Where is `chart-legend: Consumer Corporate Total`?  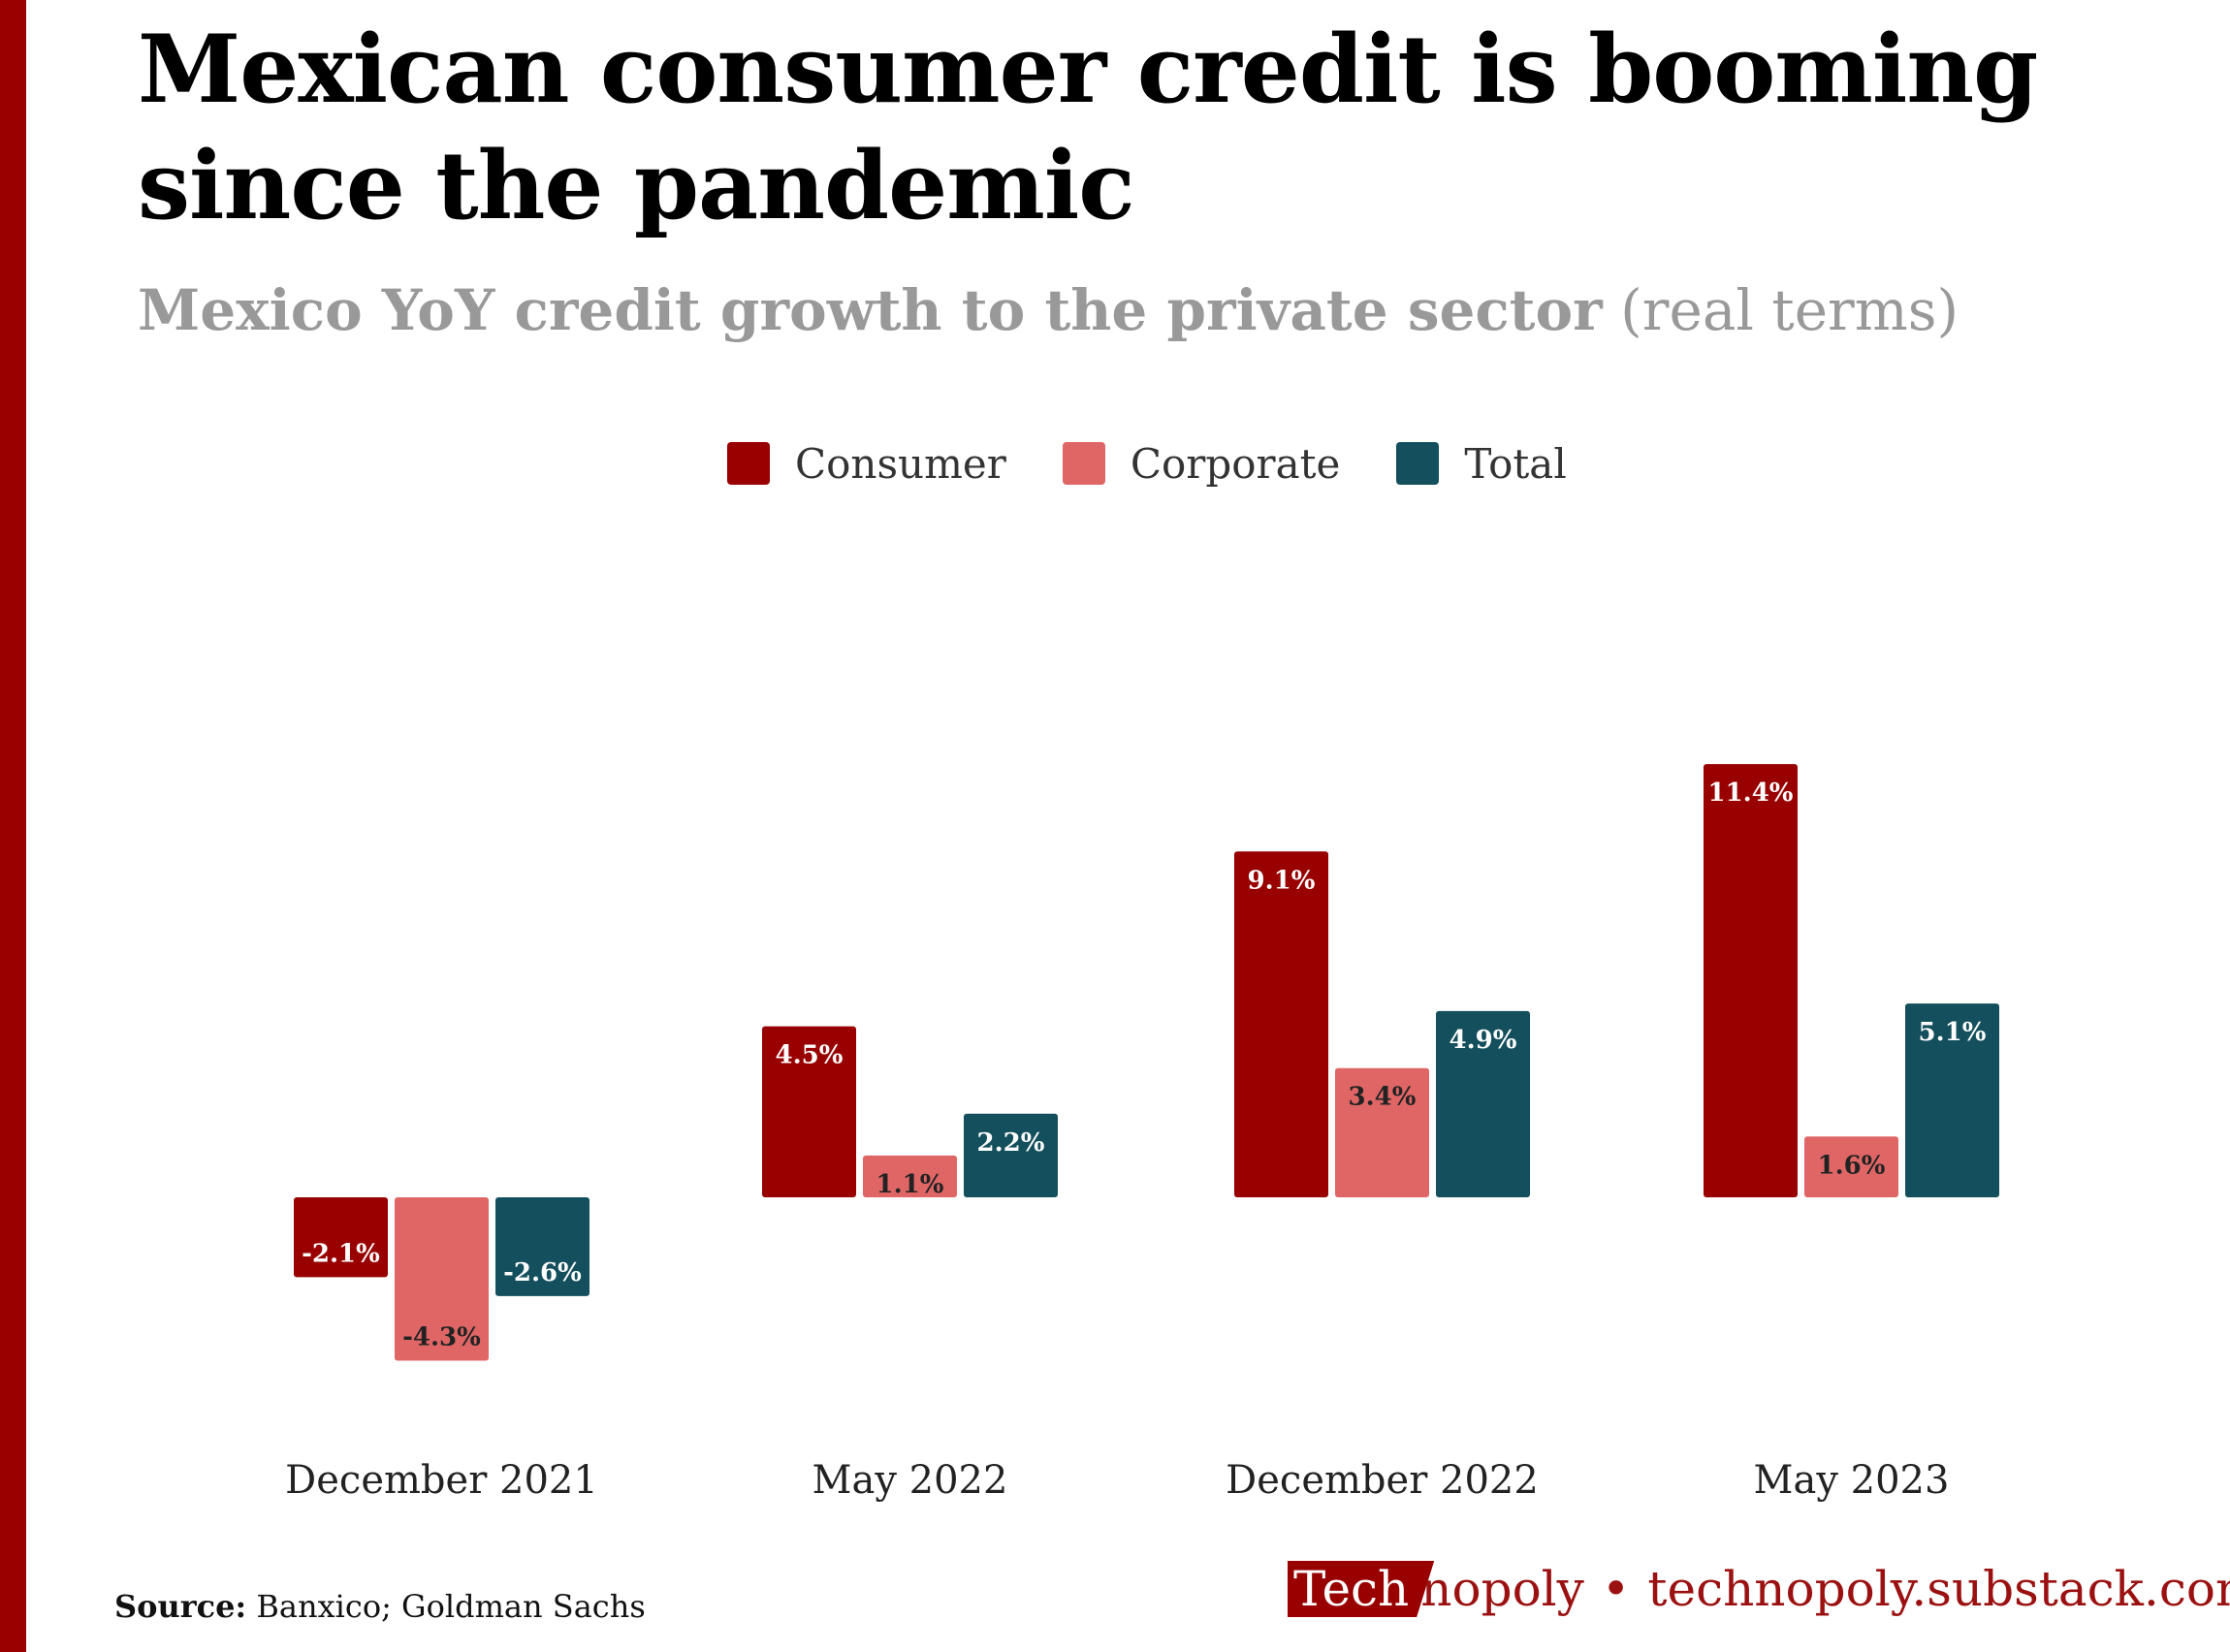
chart-legend: Consumer Corporate Total is located at coordinates (1147, 463).